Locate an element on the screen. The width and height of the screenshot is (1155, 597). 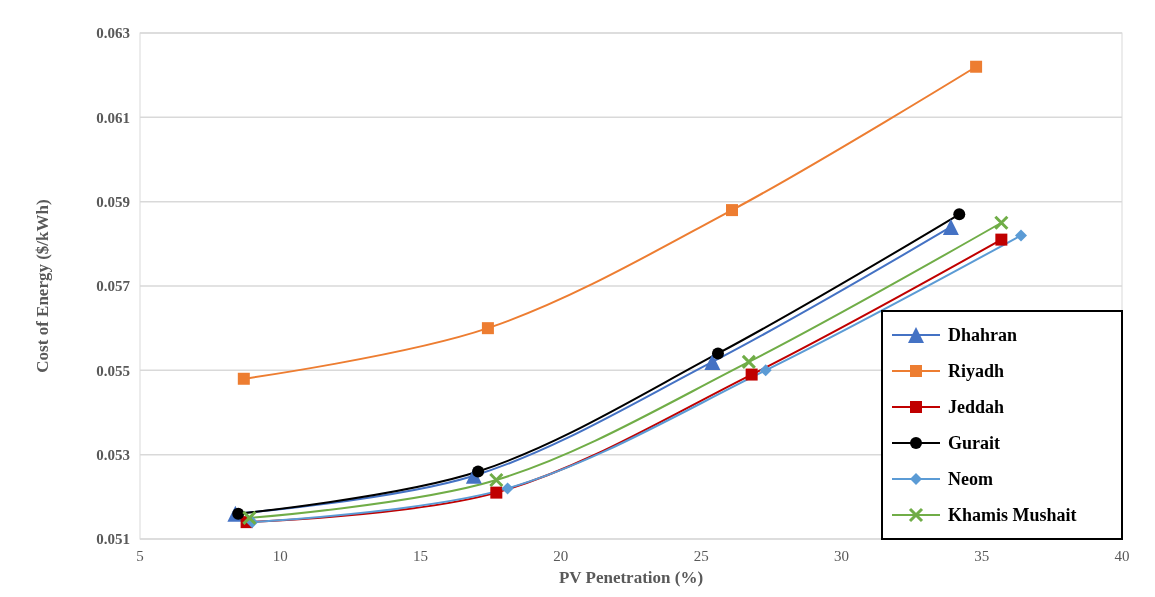
legend-label: Dhahran is located at coordinates (983, 335).